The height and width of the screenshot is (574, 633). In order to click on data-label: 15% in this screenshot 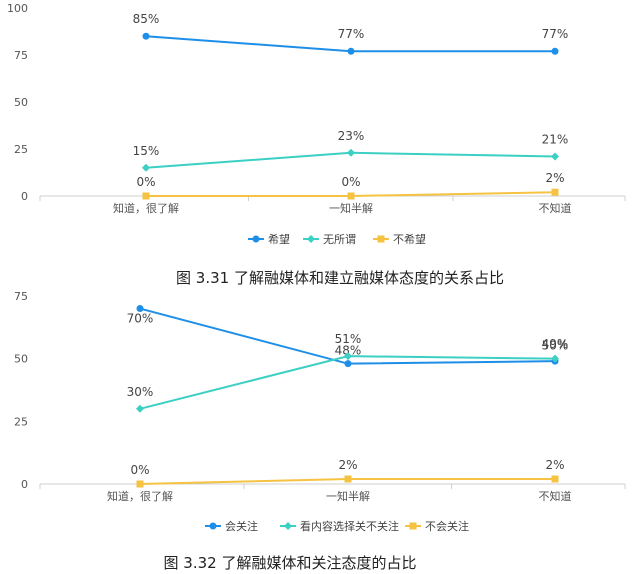, I will do `click(146, 151)`.